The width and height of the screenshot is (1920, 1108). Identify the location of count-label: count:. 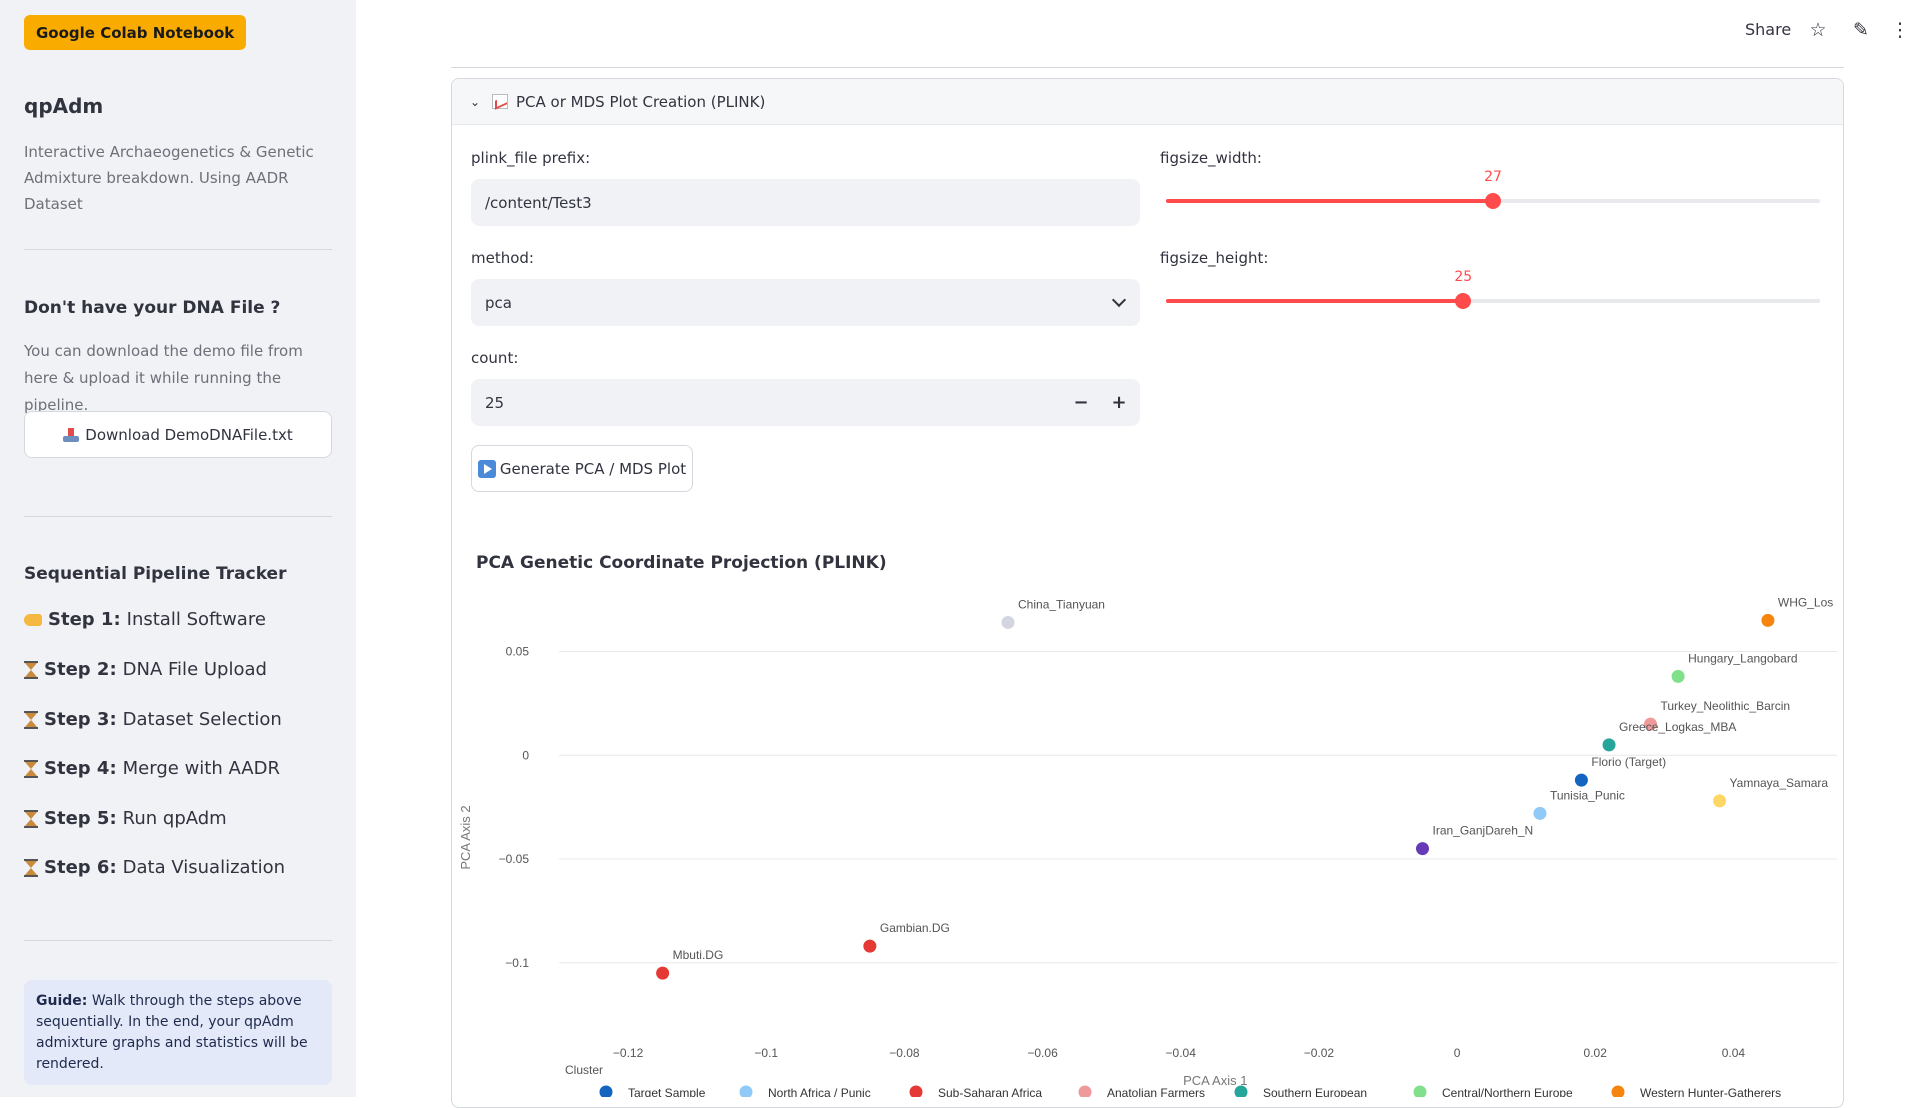
(495, 358).